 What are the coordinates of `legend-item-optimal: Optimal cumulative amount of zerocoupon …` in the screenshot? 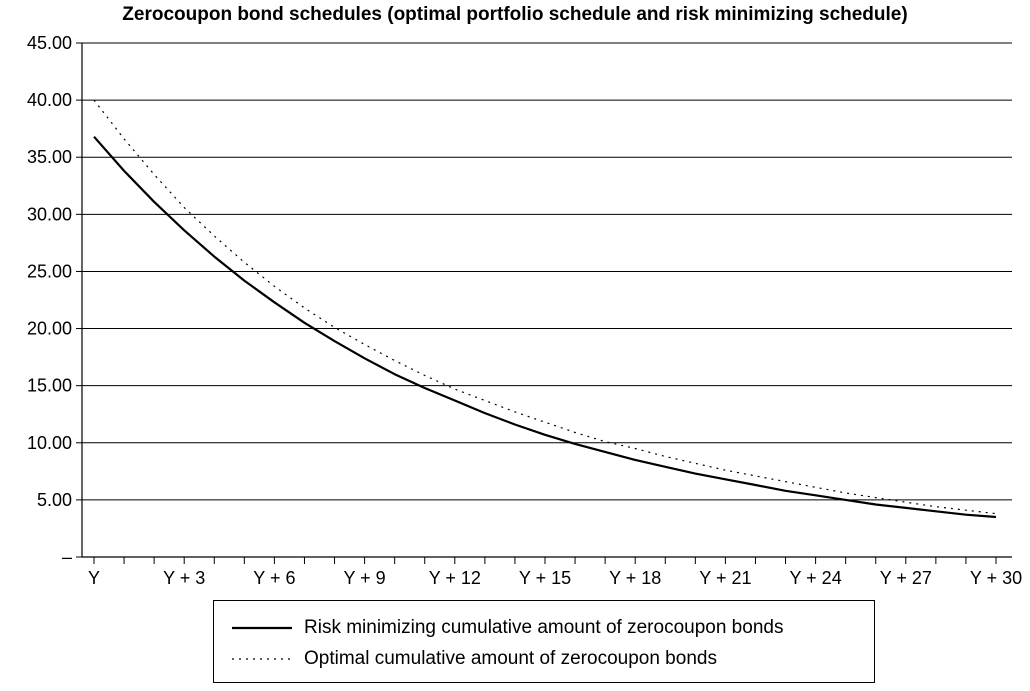 It's located at (474, 659).